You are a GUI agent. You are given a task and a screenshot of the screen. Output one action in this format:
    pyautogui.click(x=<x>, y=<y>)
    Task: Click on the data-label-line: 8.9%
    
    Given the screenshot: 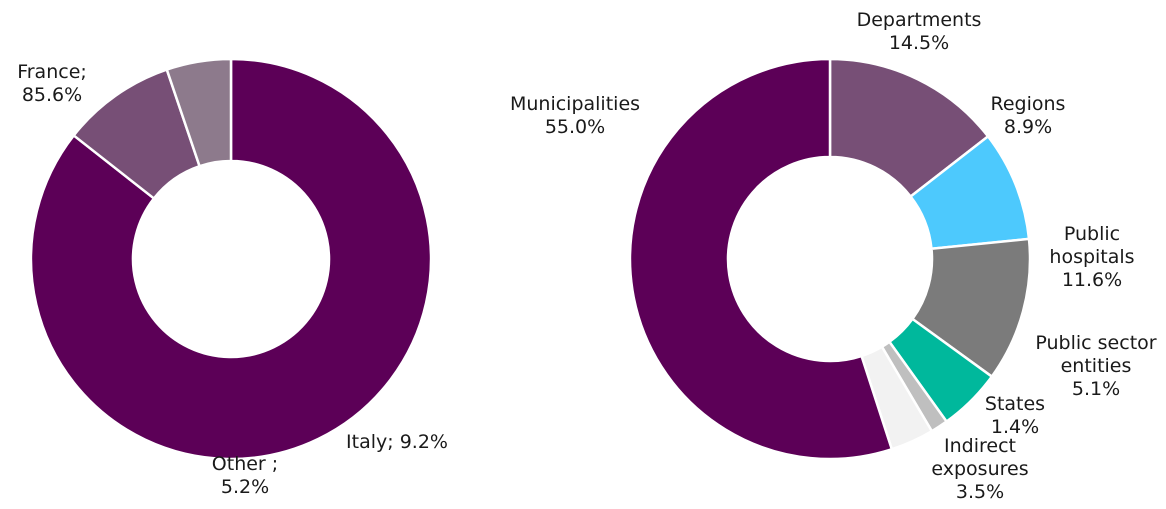 What is the action you would take?
    pyautogui.click(x=1028, y=127)
    